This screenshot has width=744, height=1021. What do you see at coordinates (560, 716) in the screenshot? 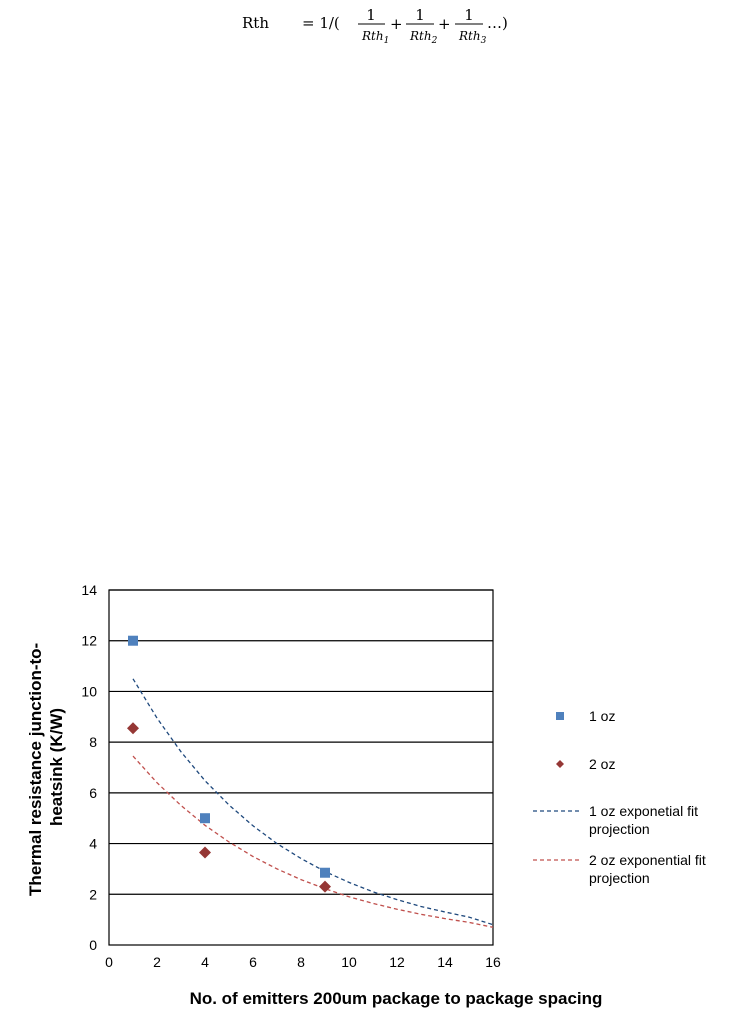
I see `legend-marker-1oz` at bounding box center [560, 716].